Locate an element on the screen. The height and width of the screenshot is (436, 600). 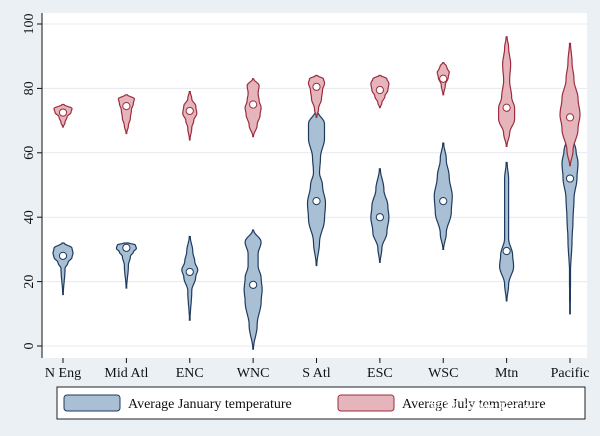
legend-box is located at coordinates (321, 403).